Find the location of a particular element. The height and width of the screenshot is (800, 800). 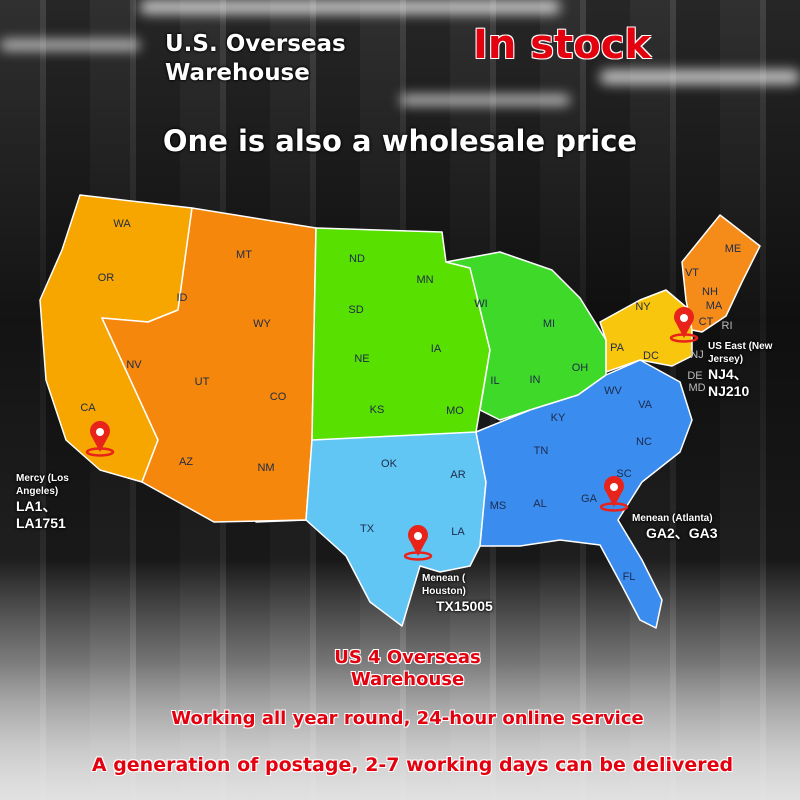

state-label-ar: AR is located at coordinates (458, 475).